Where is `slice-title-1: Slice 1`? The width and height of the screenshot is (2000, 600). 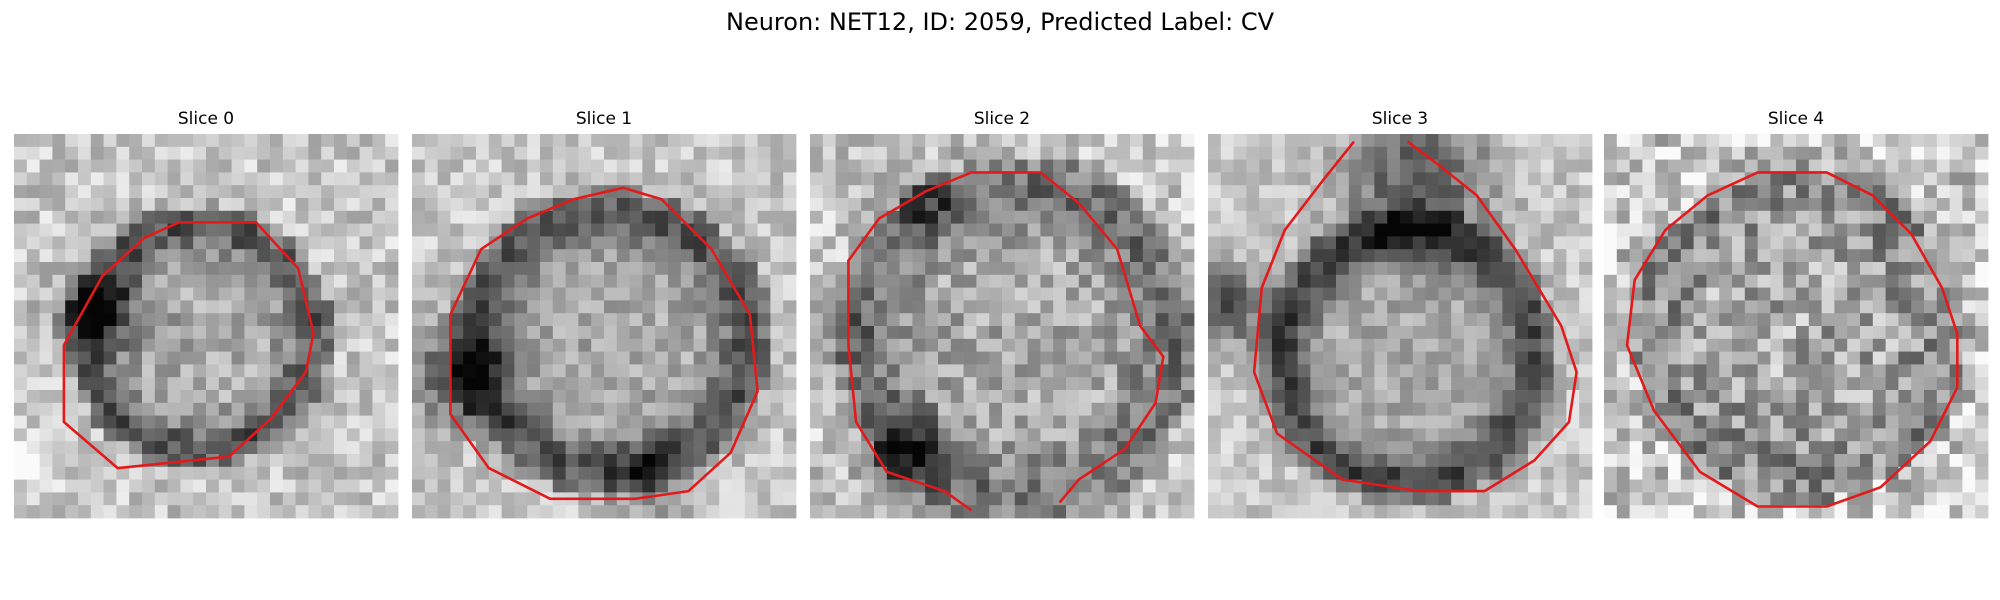 slice-title-1: Slice 1 is located at coordinates (604, 119).